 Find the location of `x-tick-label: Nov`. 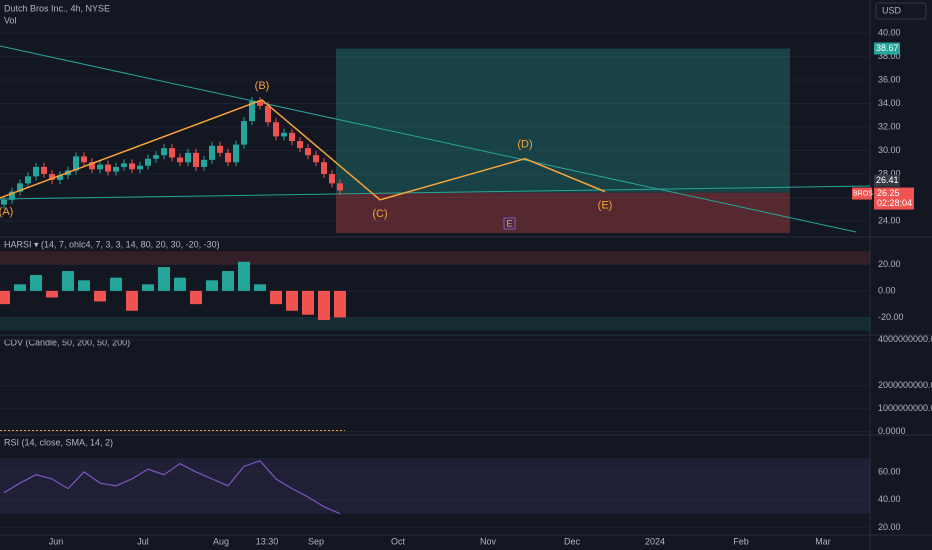

x-tick-label: Nov is located at coordinates (488, 541).